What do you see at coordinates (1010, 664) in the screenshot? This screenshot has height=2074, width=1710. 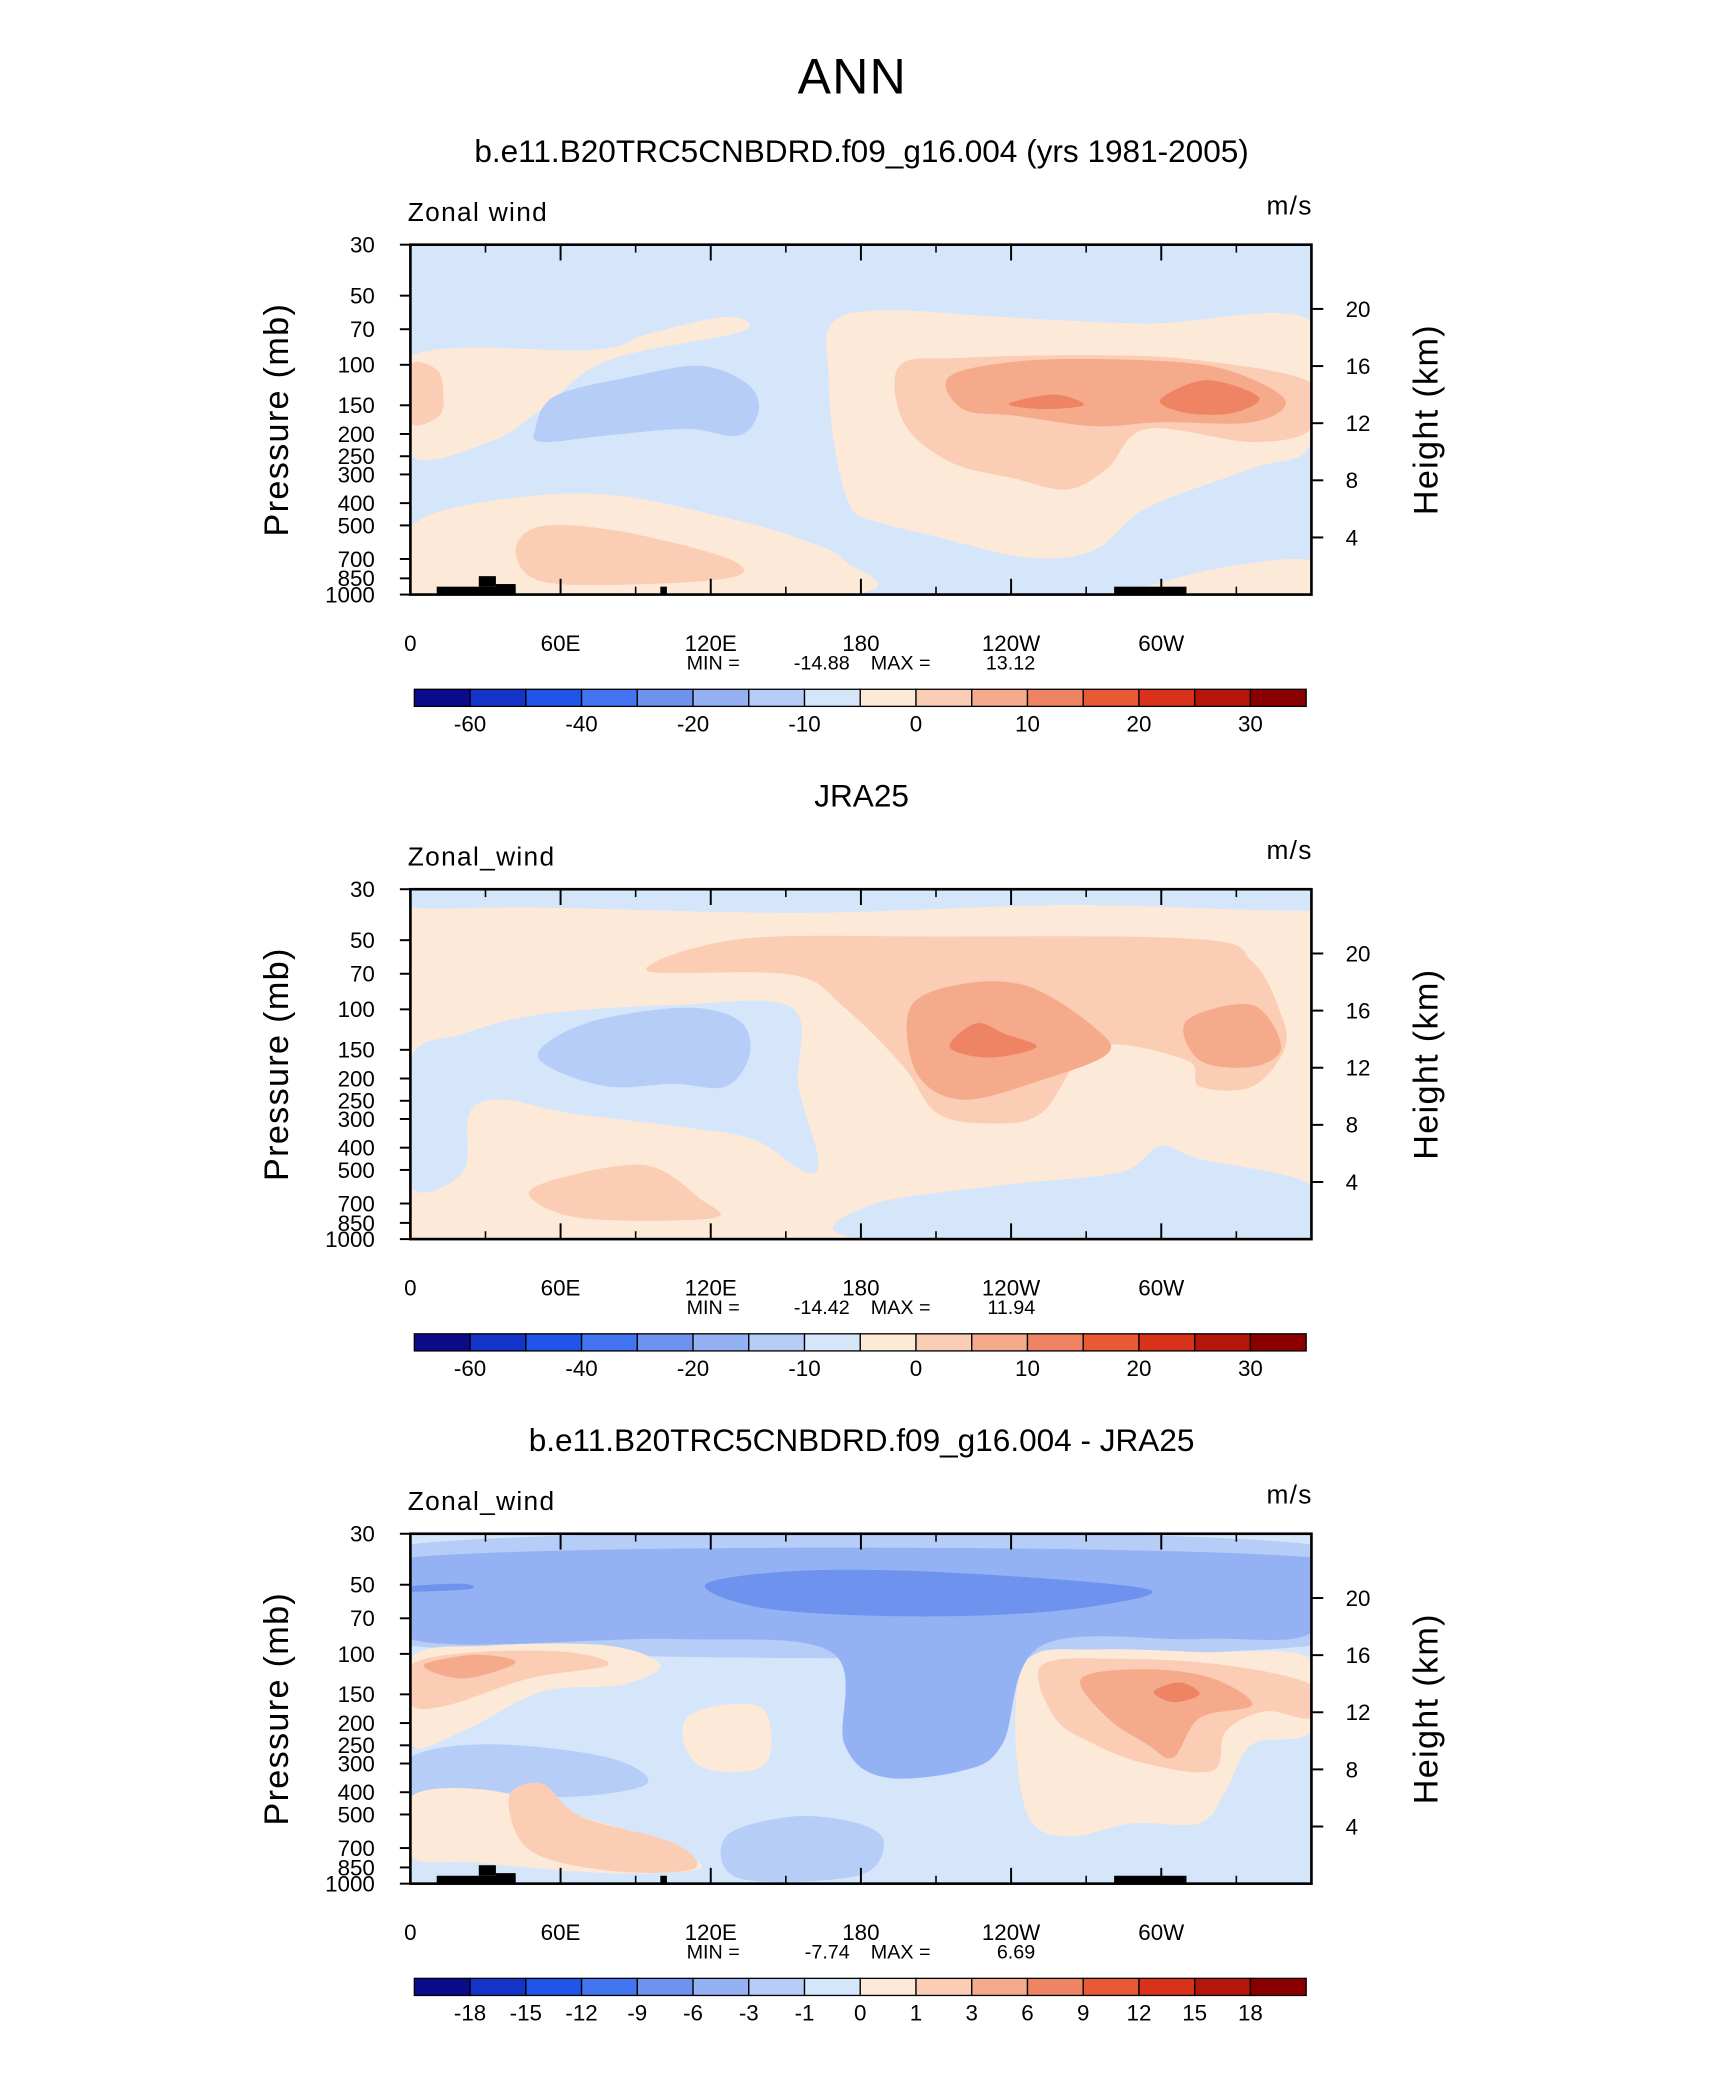 I see `max: 13.12` at bounding box center [1010, 664].